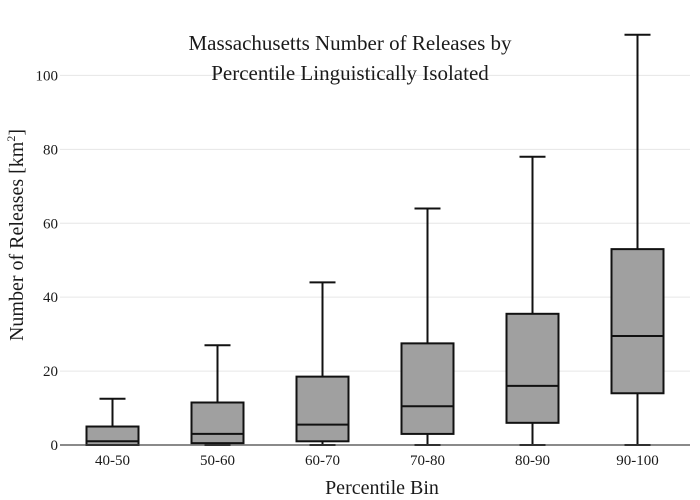 This screenshot has height=500, width=700. What do you see at coordinates (17, 132) in the screenshot?
I see `y-axis-title-bracket: ]` at bounding box center [17, 132].